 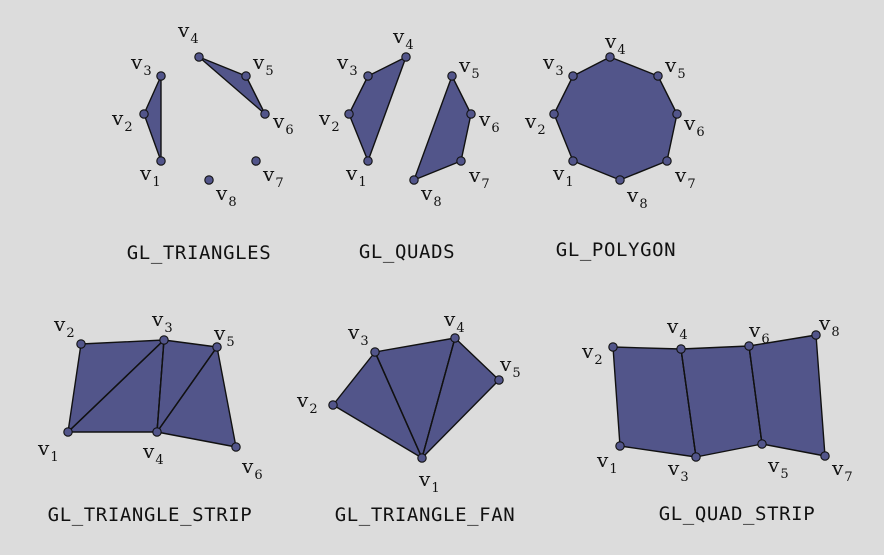 I want to click on quads-vertex-label-1: v1, so click(x=356, y=175).